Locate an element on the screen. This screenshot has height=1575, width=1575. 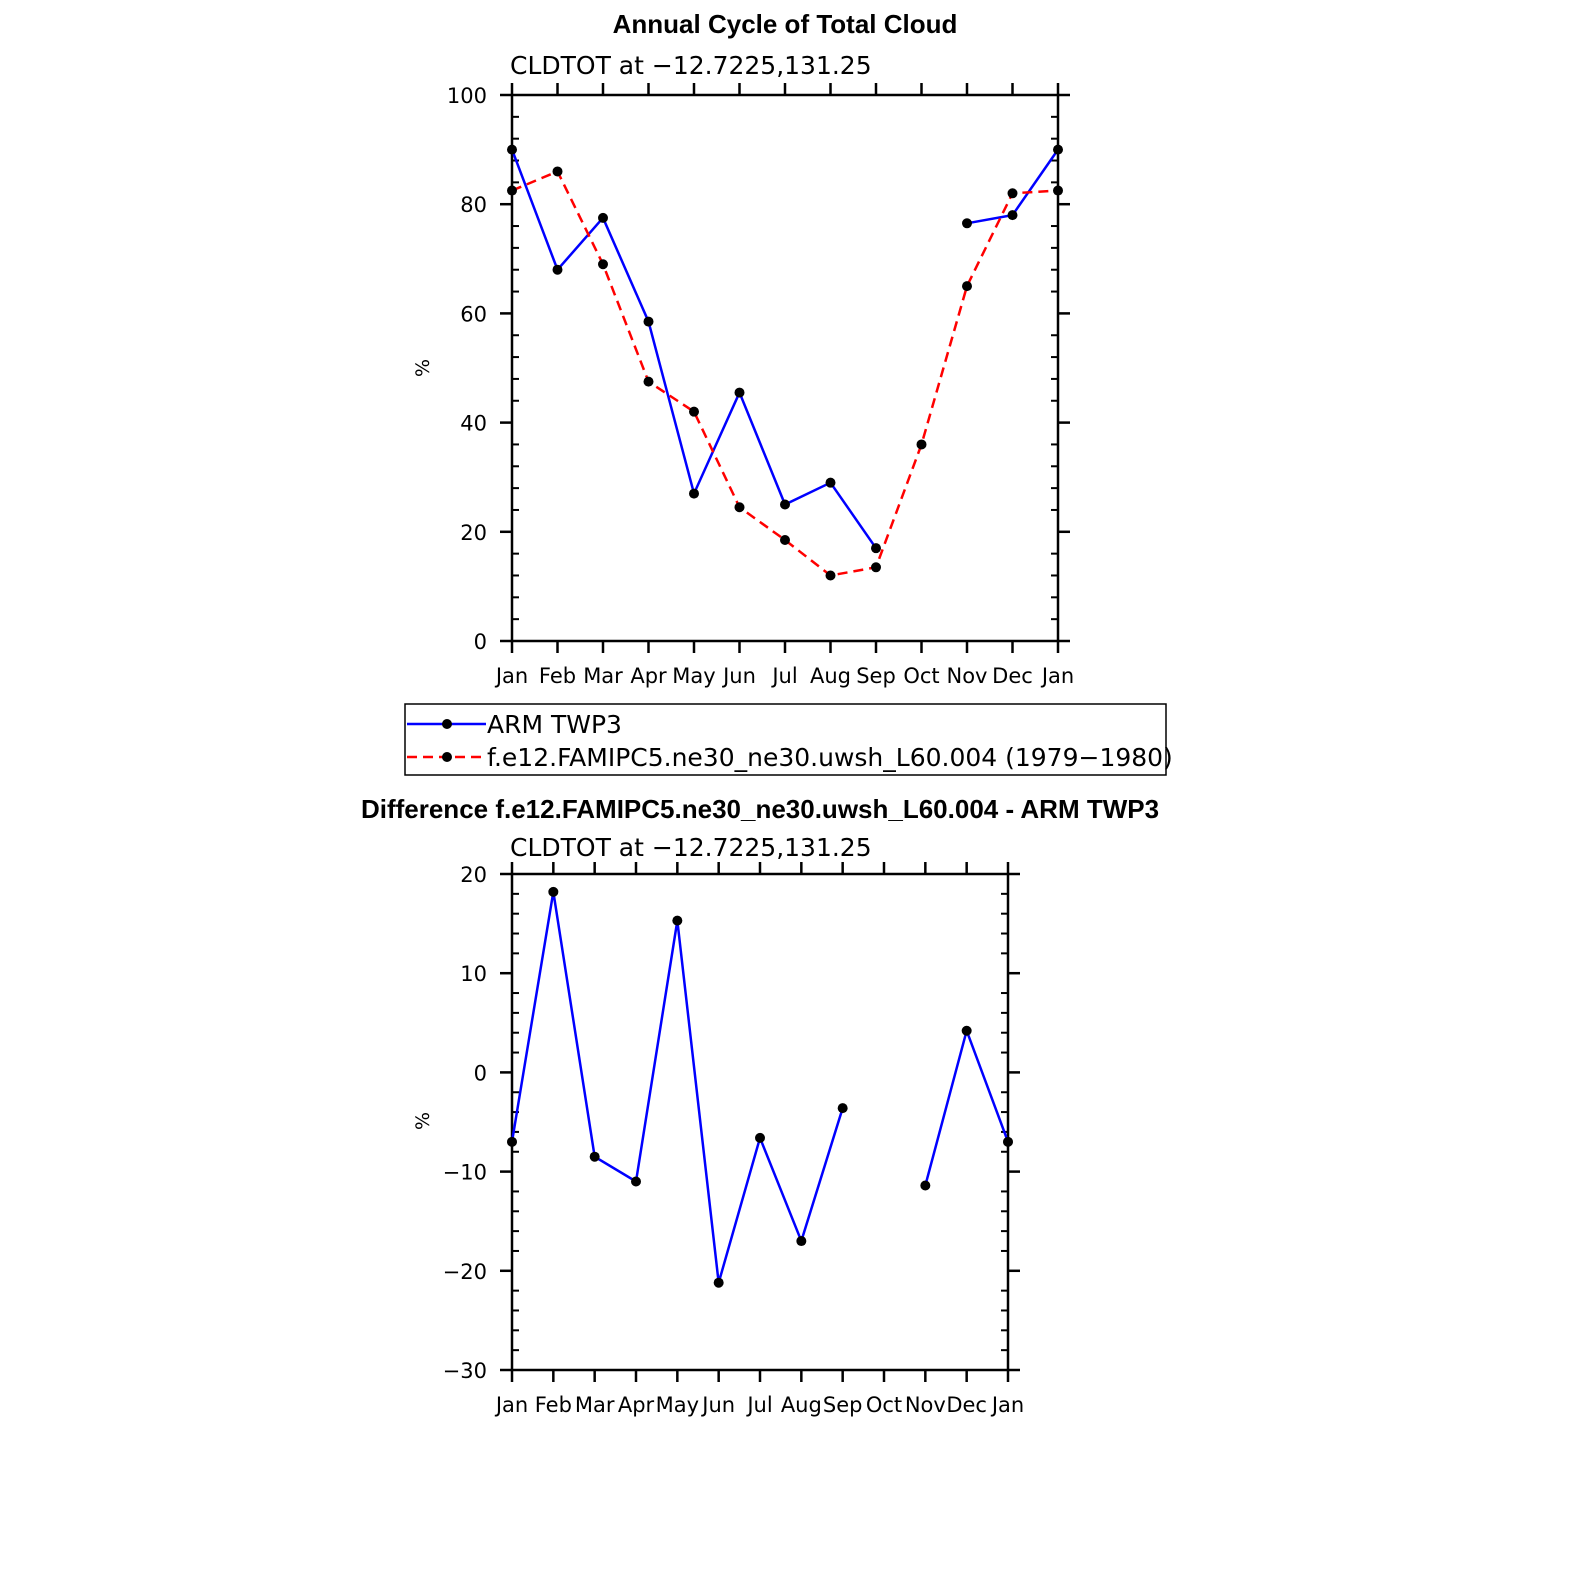
bottom-x-tick-label: Aug is located at coordinates (801, 1405).